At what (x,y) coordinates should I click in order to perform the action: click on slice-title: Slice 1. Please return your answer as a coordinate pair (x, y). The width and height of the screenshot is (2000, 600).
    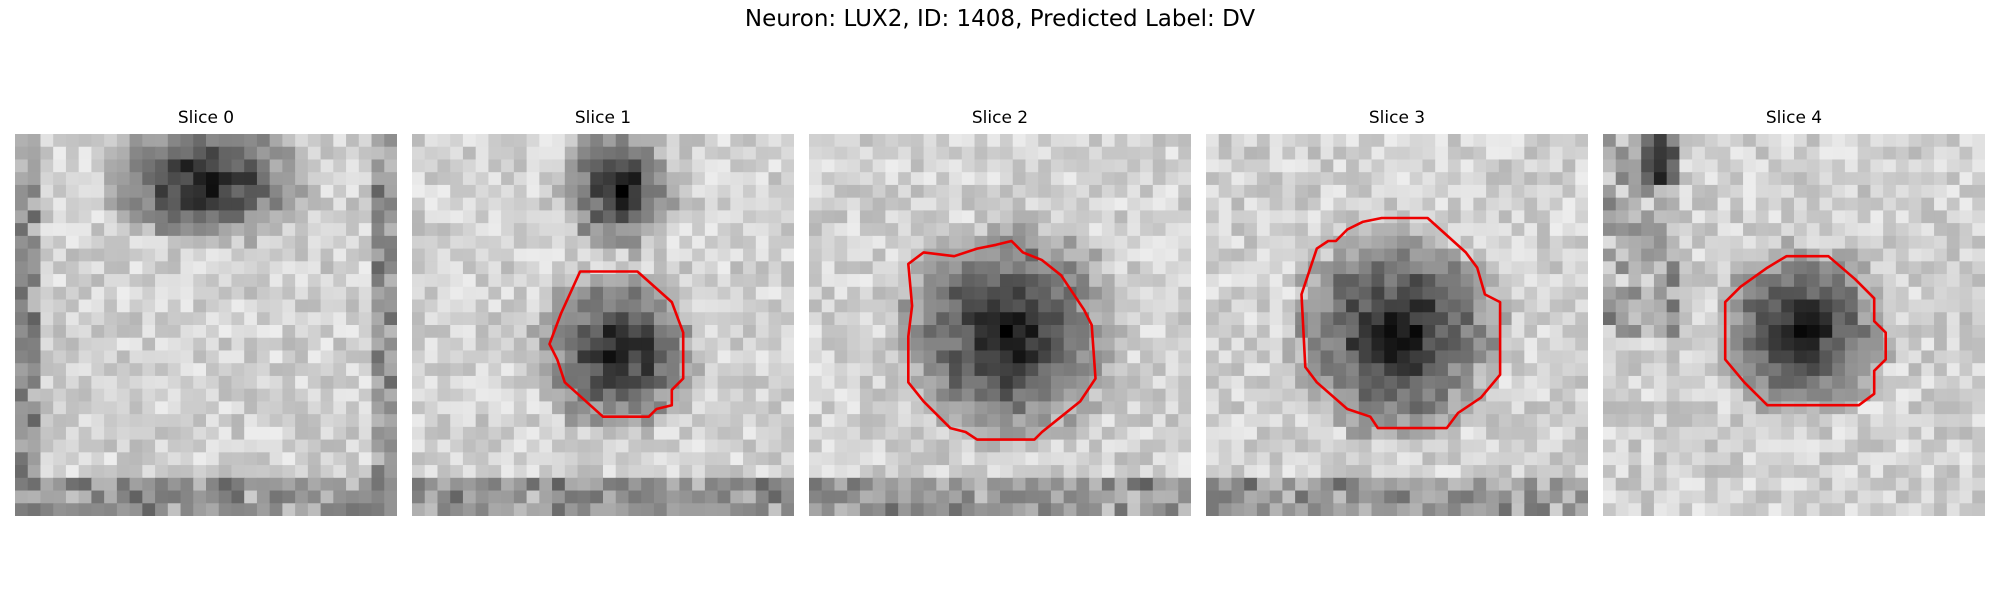
    Looking at the image, I should click on (603, 121).